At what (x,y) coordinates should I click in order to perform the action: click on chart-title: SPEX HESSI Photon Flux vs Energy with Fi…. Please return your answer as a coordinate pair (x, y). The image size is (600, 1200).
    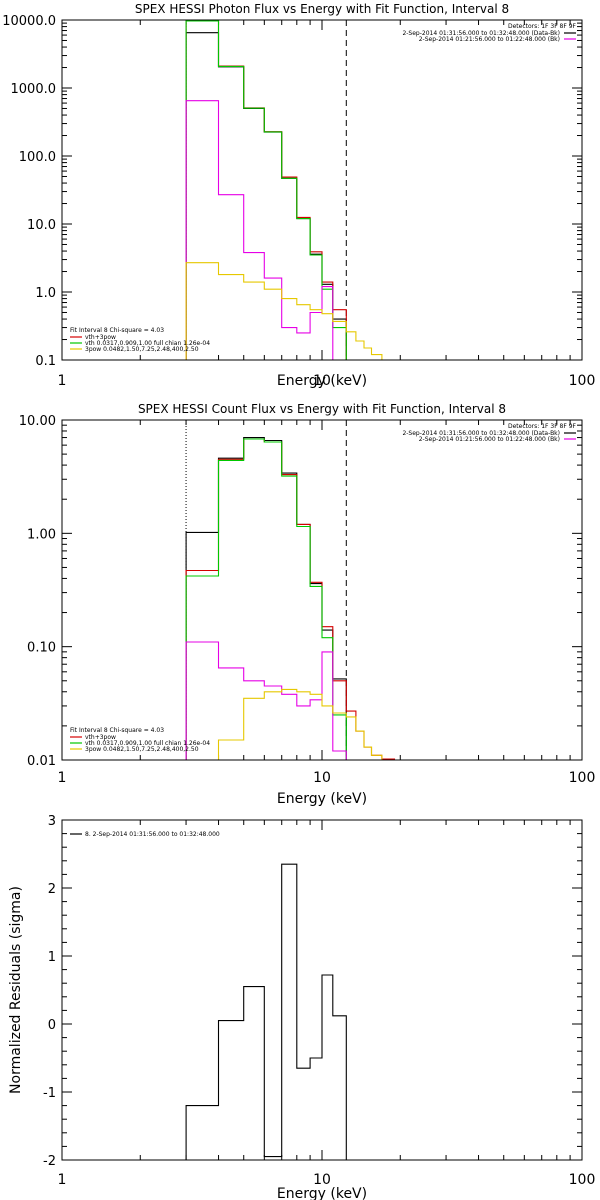
    Looking at the image, I should click on (322, 9).